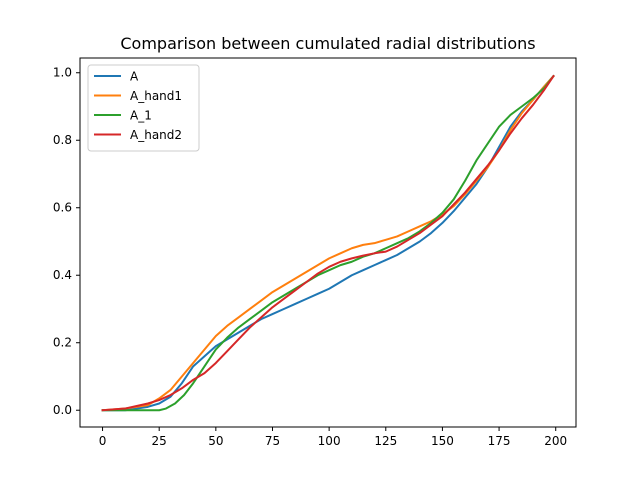 This screenshot has width=640, height=484. What do you see at coordinates (62, 343) in the screenshot?
I see `y-tick-label: 0.2` at bounding box center [62, 343].